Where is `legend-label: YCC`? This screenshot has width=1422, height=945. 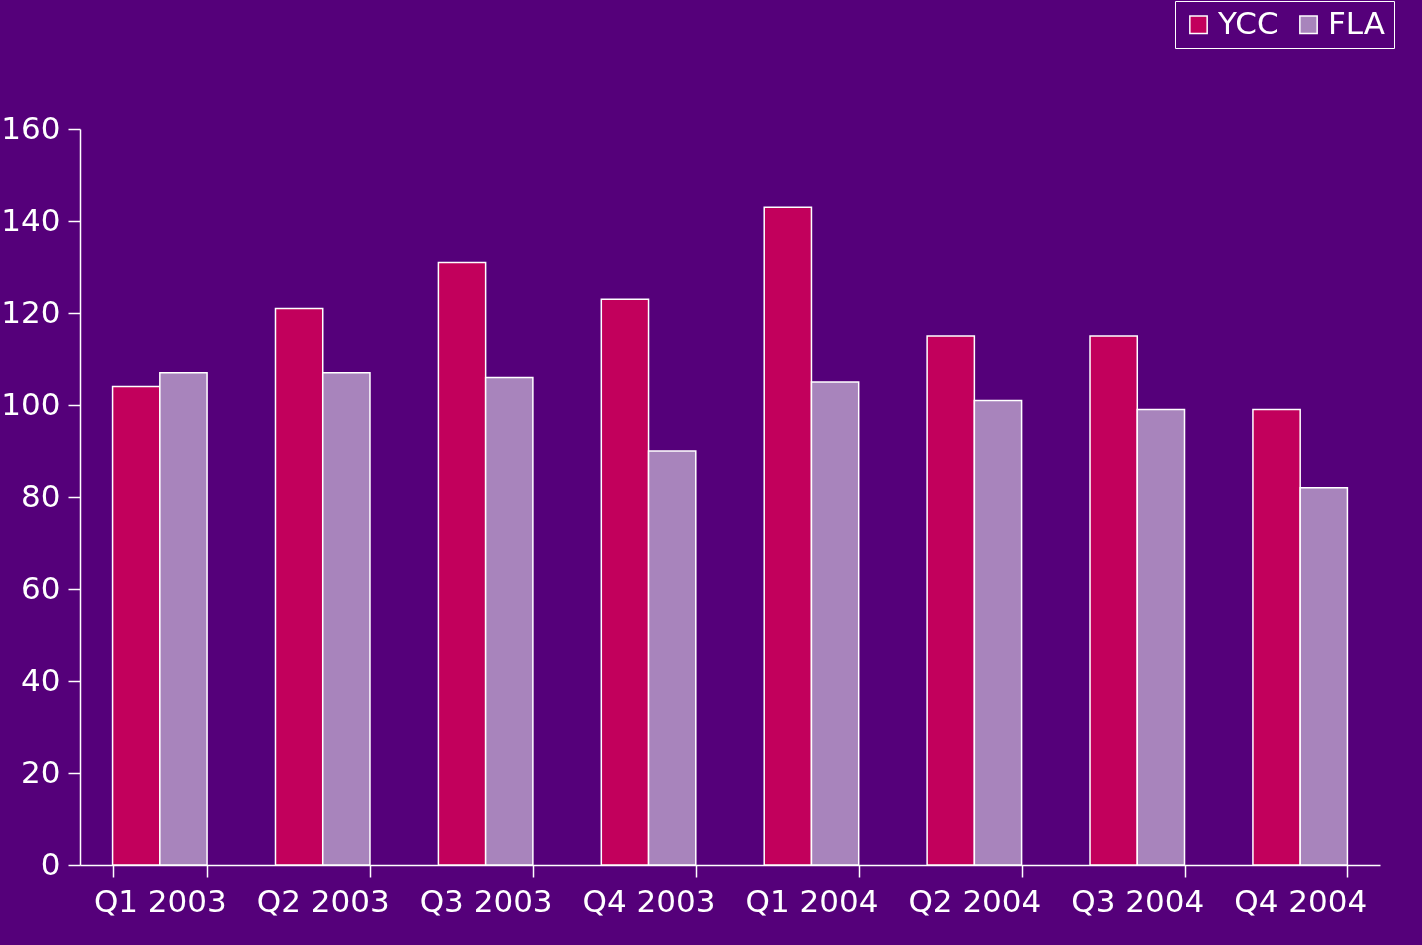
legend-label: YCC is located at coordinates (1248, 22).